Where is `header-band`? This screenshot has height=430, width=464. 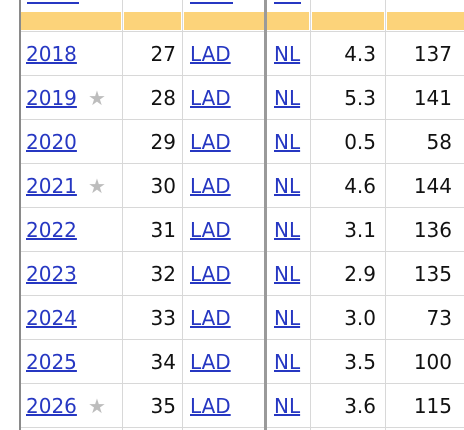
header-band is located at coordinates (242, 21).